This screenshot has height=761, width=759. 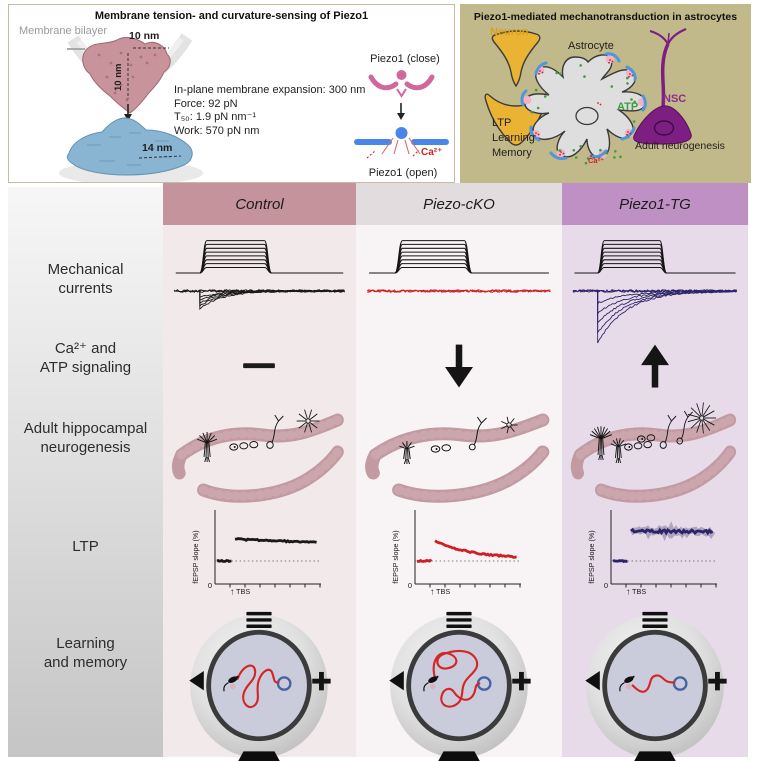 What do you see at coordinates (85, 348) in the screenshot?
I see `row-label-line: Ca²⁺ and` at bounding box center [85, 348].